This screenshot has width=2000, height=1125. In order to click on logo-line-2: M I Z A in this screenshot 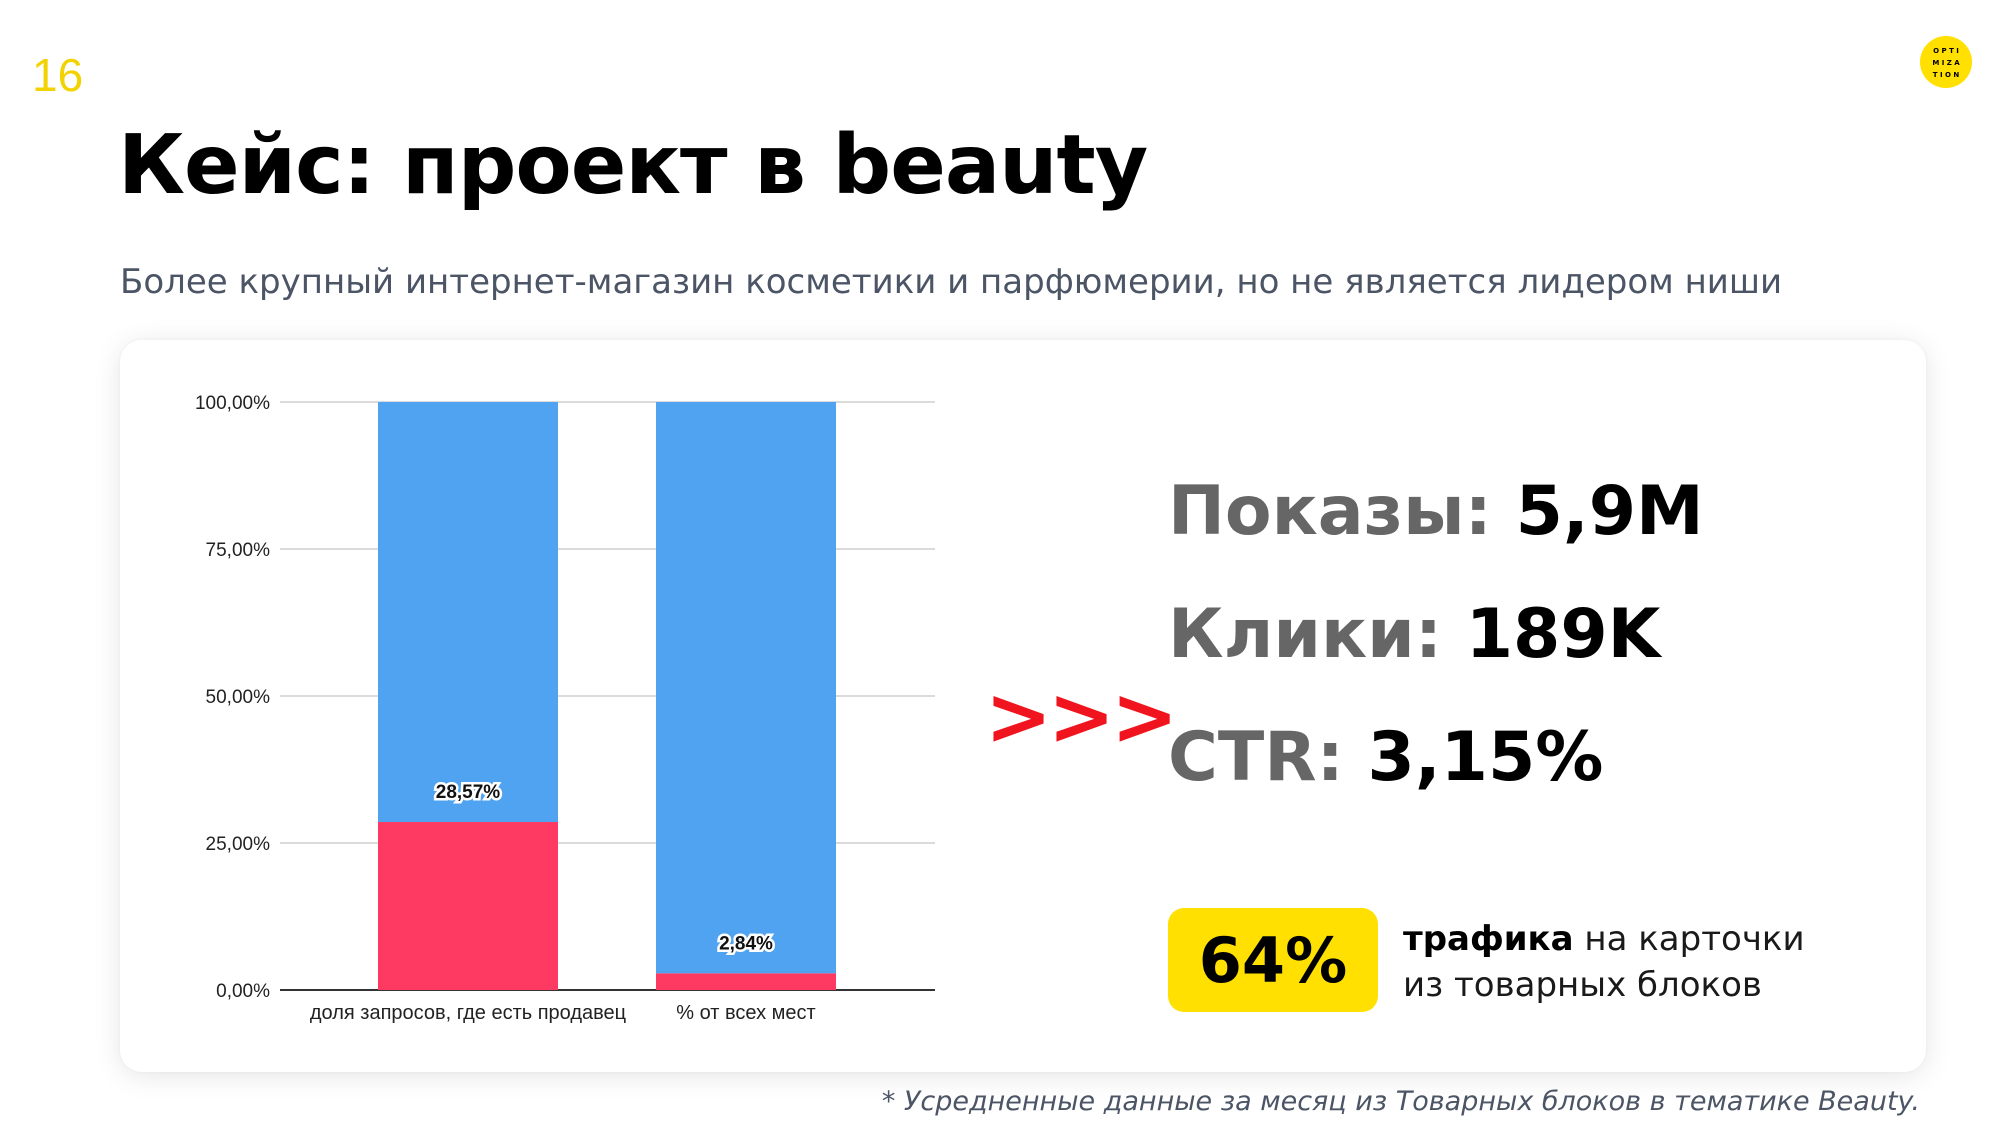, I will do `click(1946, 63)`.